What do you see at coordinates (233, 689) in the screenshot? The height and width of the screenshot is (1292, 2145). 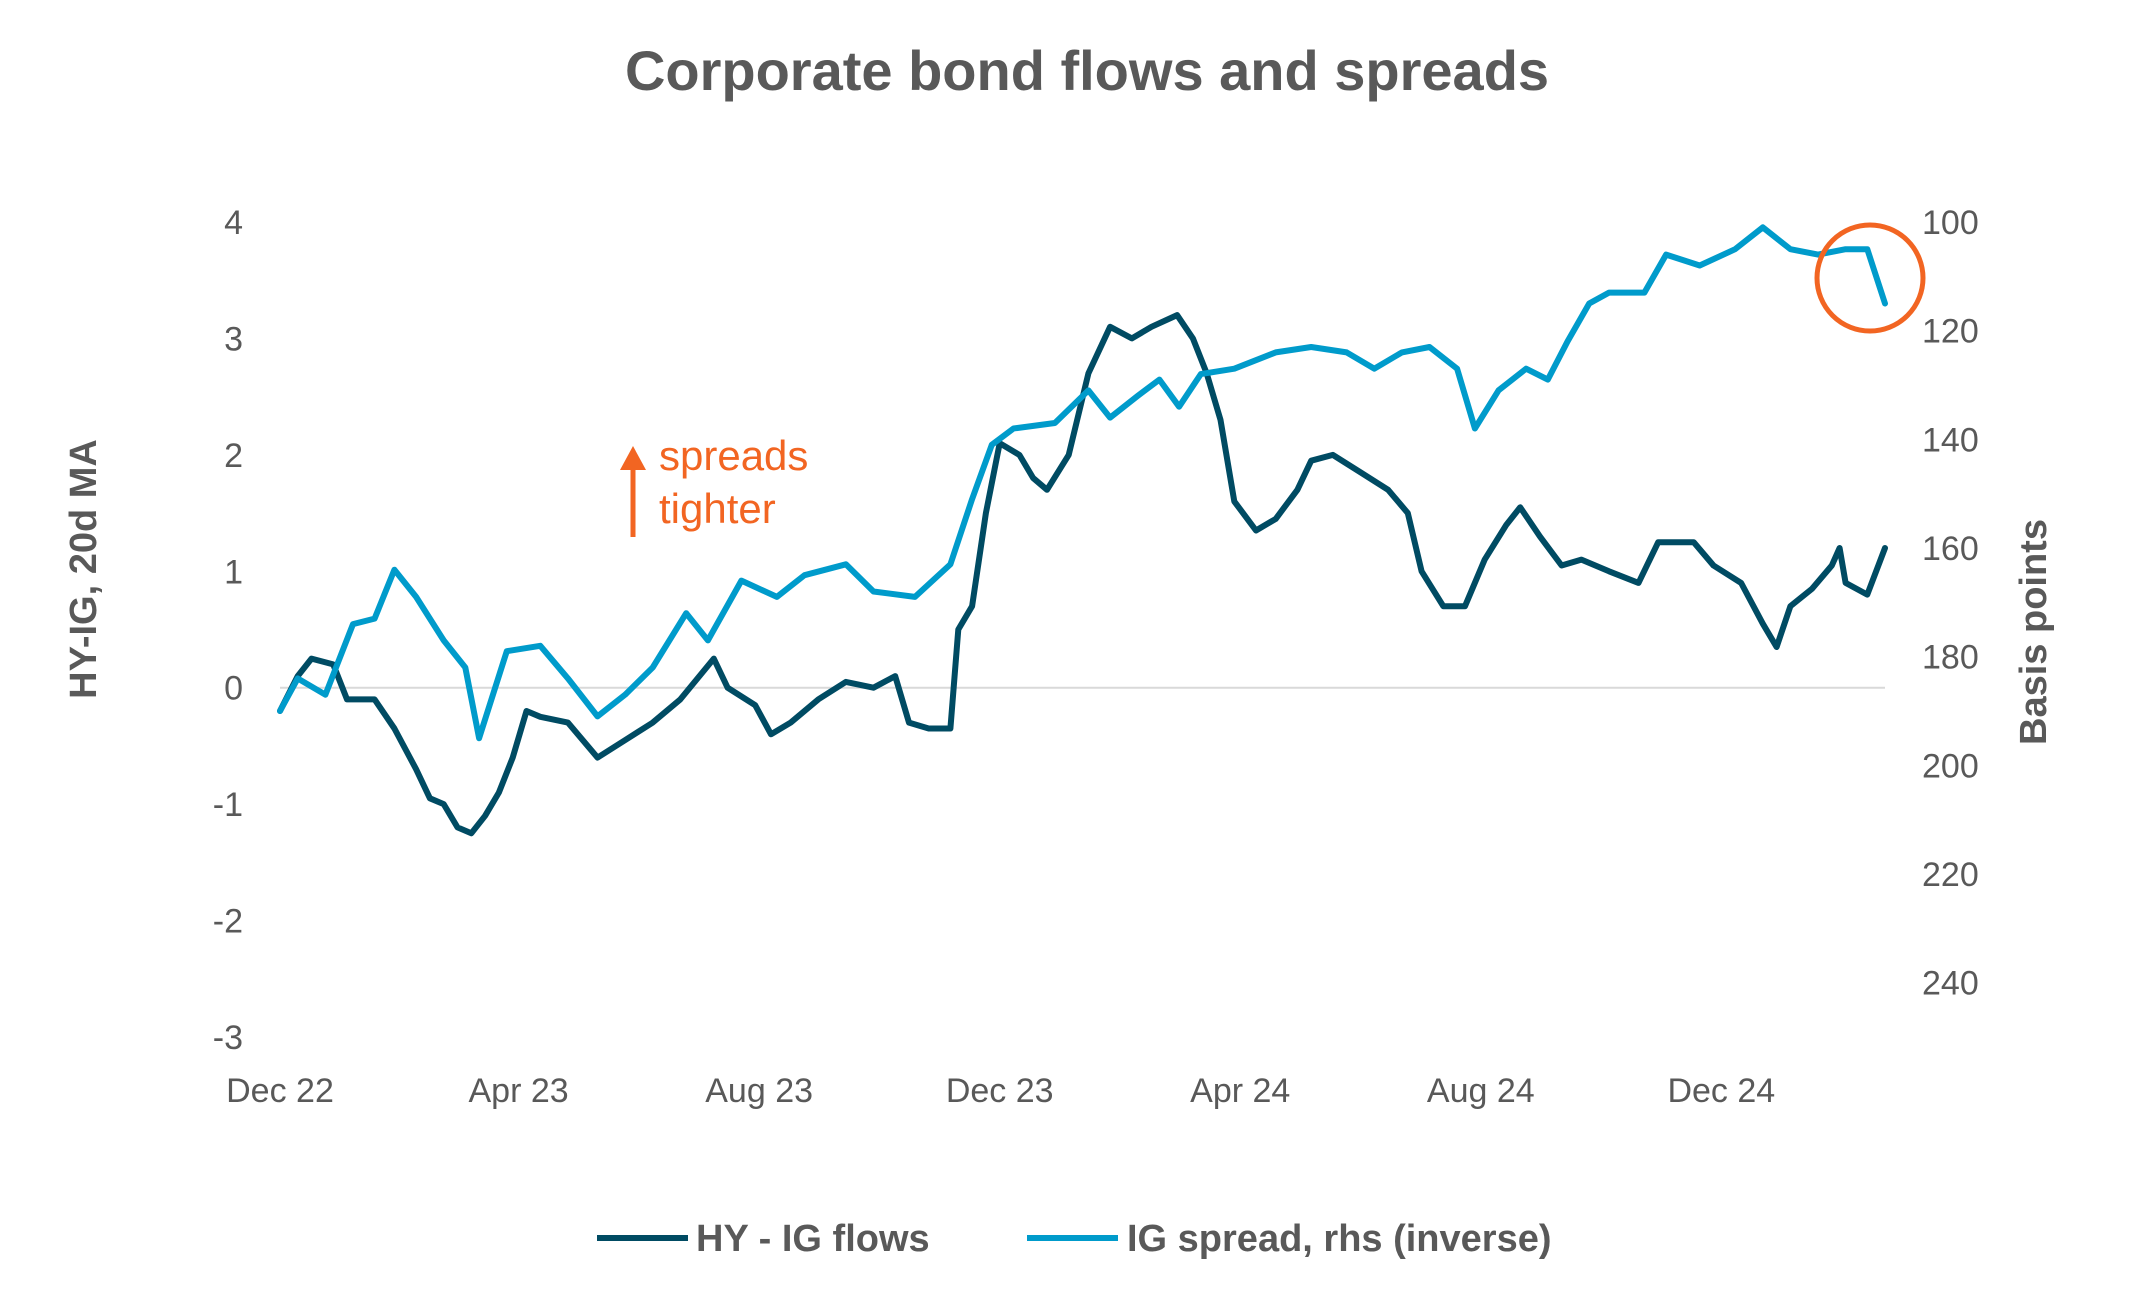 I see `left-tick-label: 0` at bounding box center [233, 689].